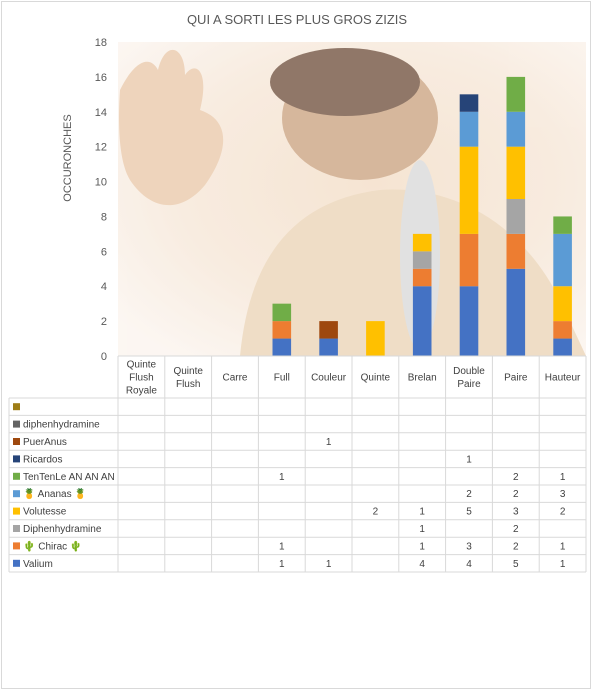 Image resolution: width=594 pixels, height=692 pixels. What do you see at coordinates (104, 217) in the screenshot?
I see `y-tick-label: 8` at bounding box center [104, 217].